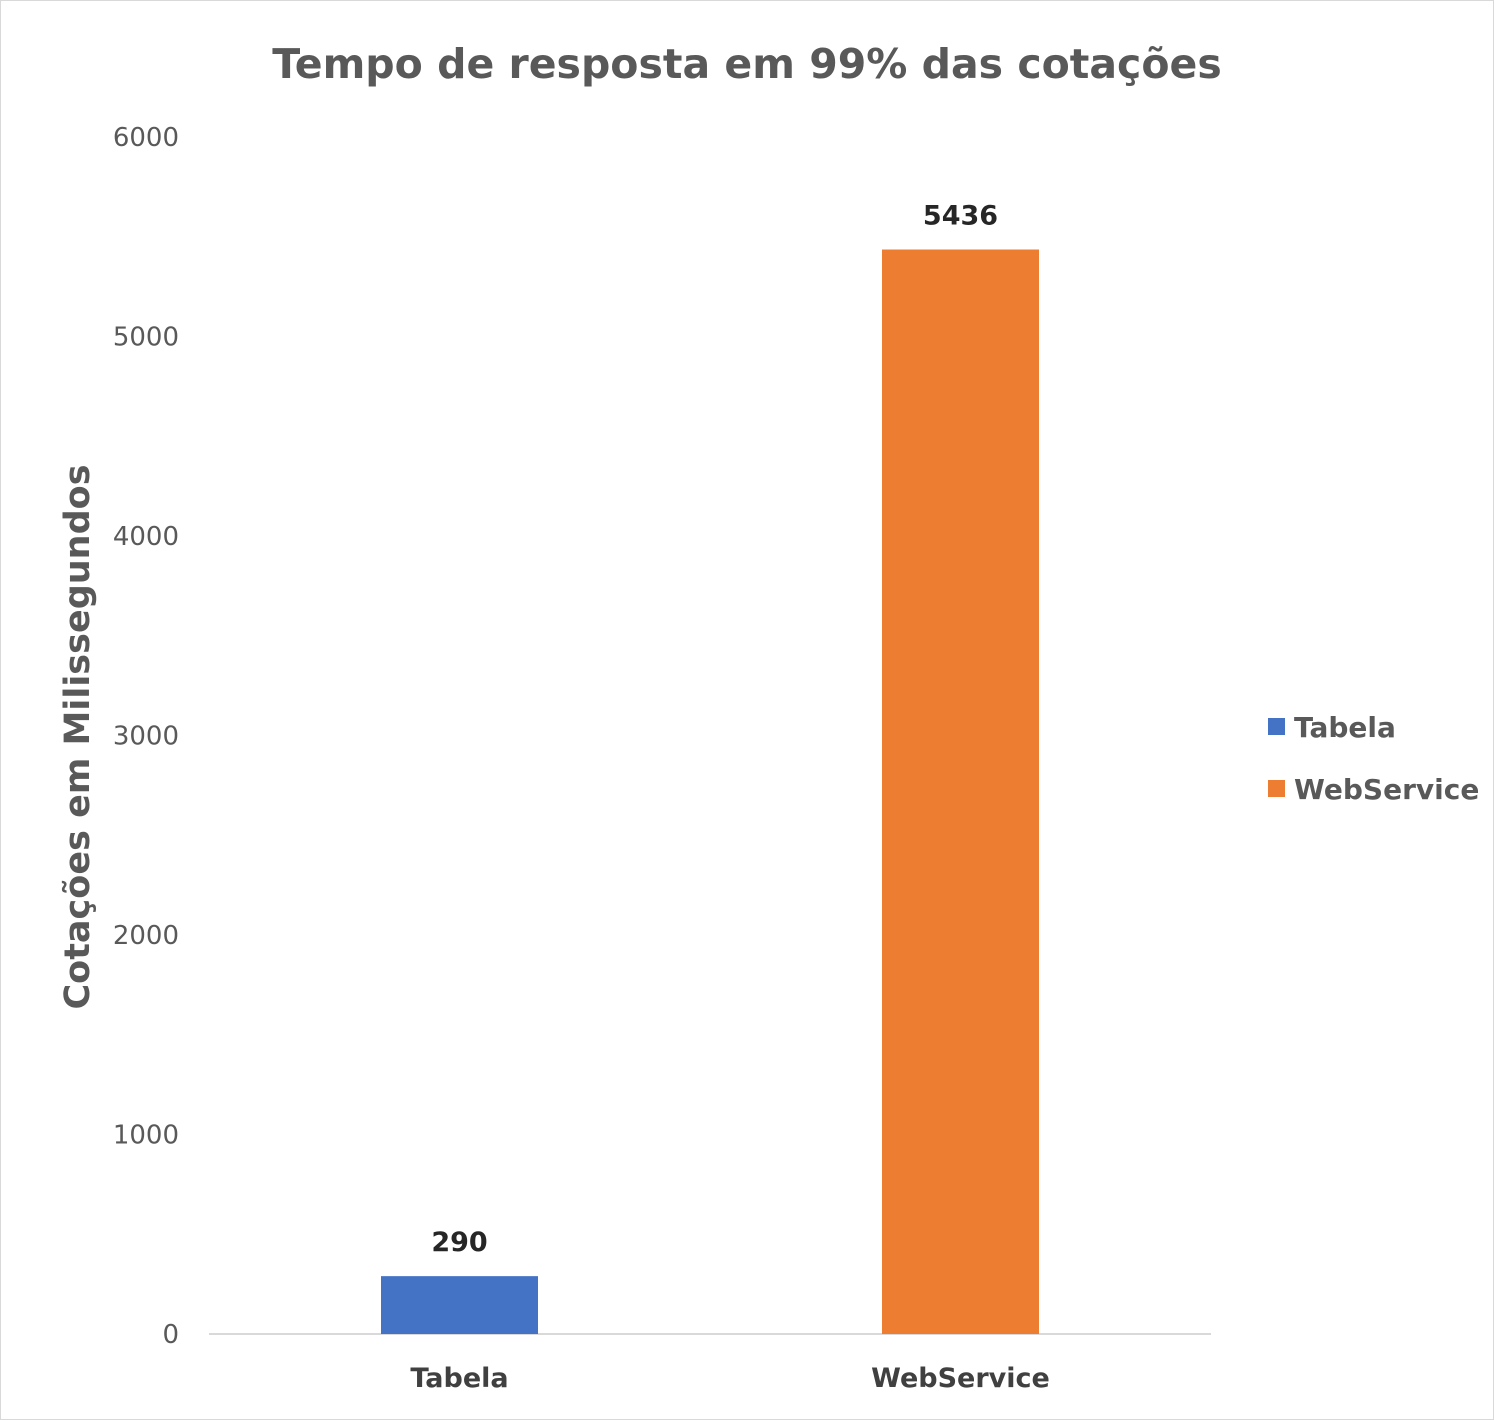  Describe the element at coordinates (146, 1136) in the screenshot. I see `y-tick-label: 1000` at that location.